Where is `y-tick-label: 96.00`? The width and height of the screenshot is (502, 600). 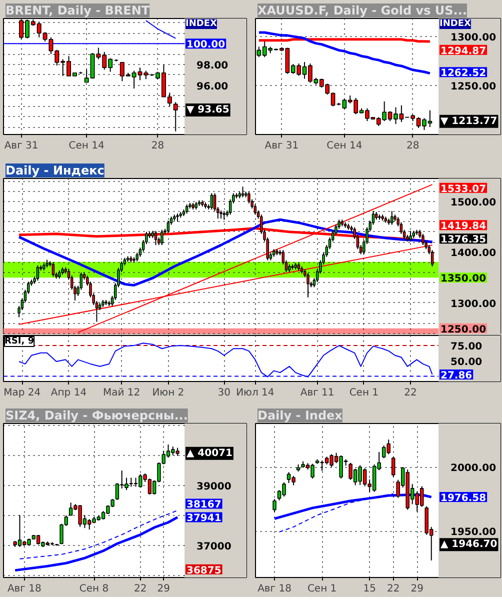
y-tick-label: 96.00 is located at coordinates (212, 86).